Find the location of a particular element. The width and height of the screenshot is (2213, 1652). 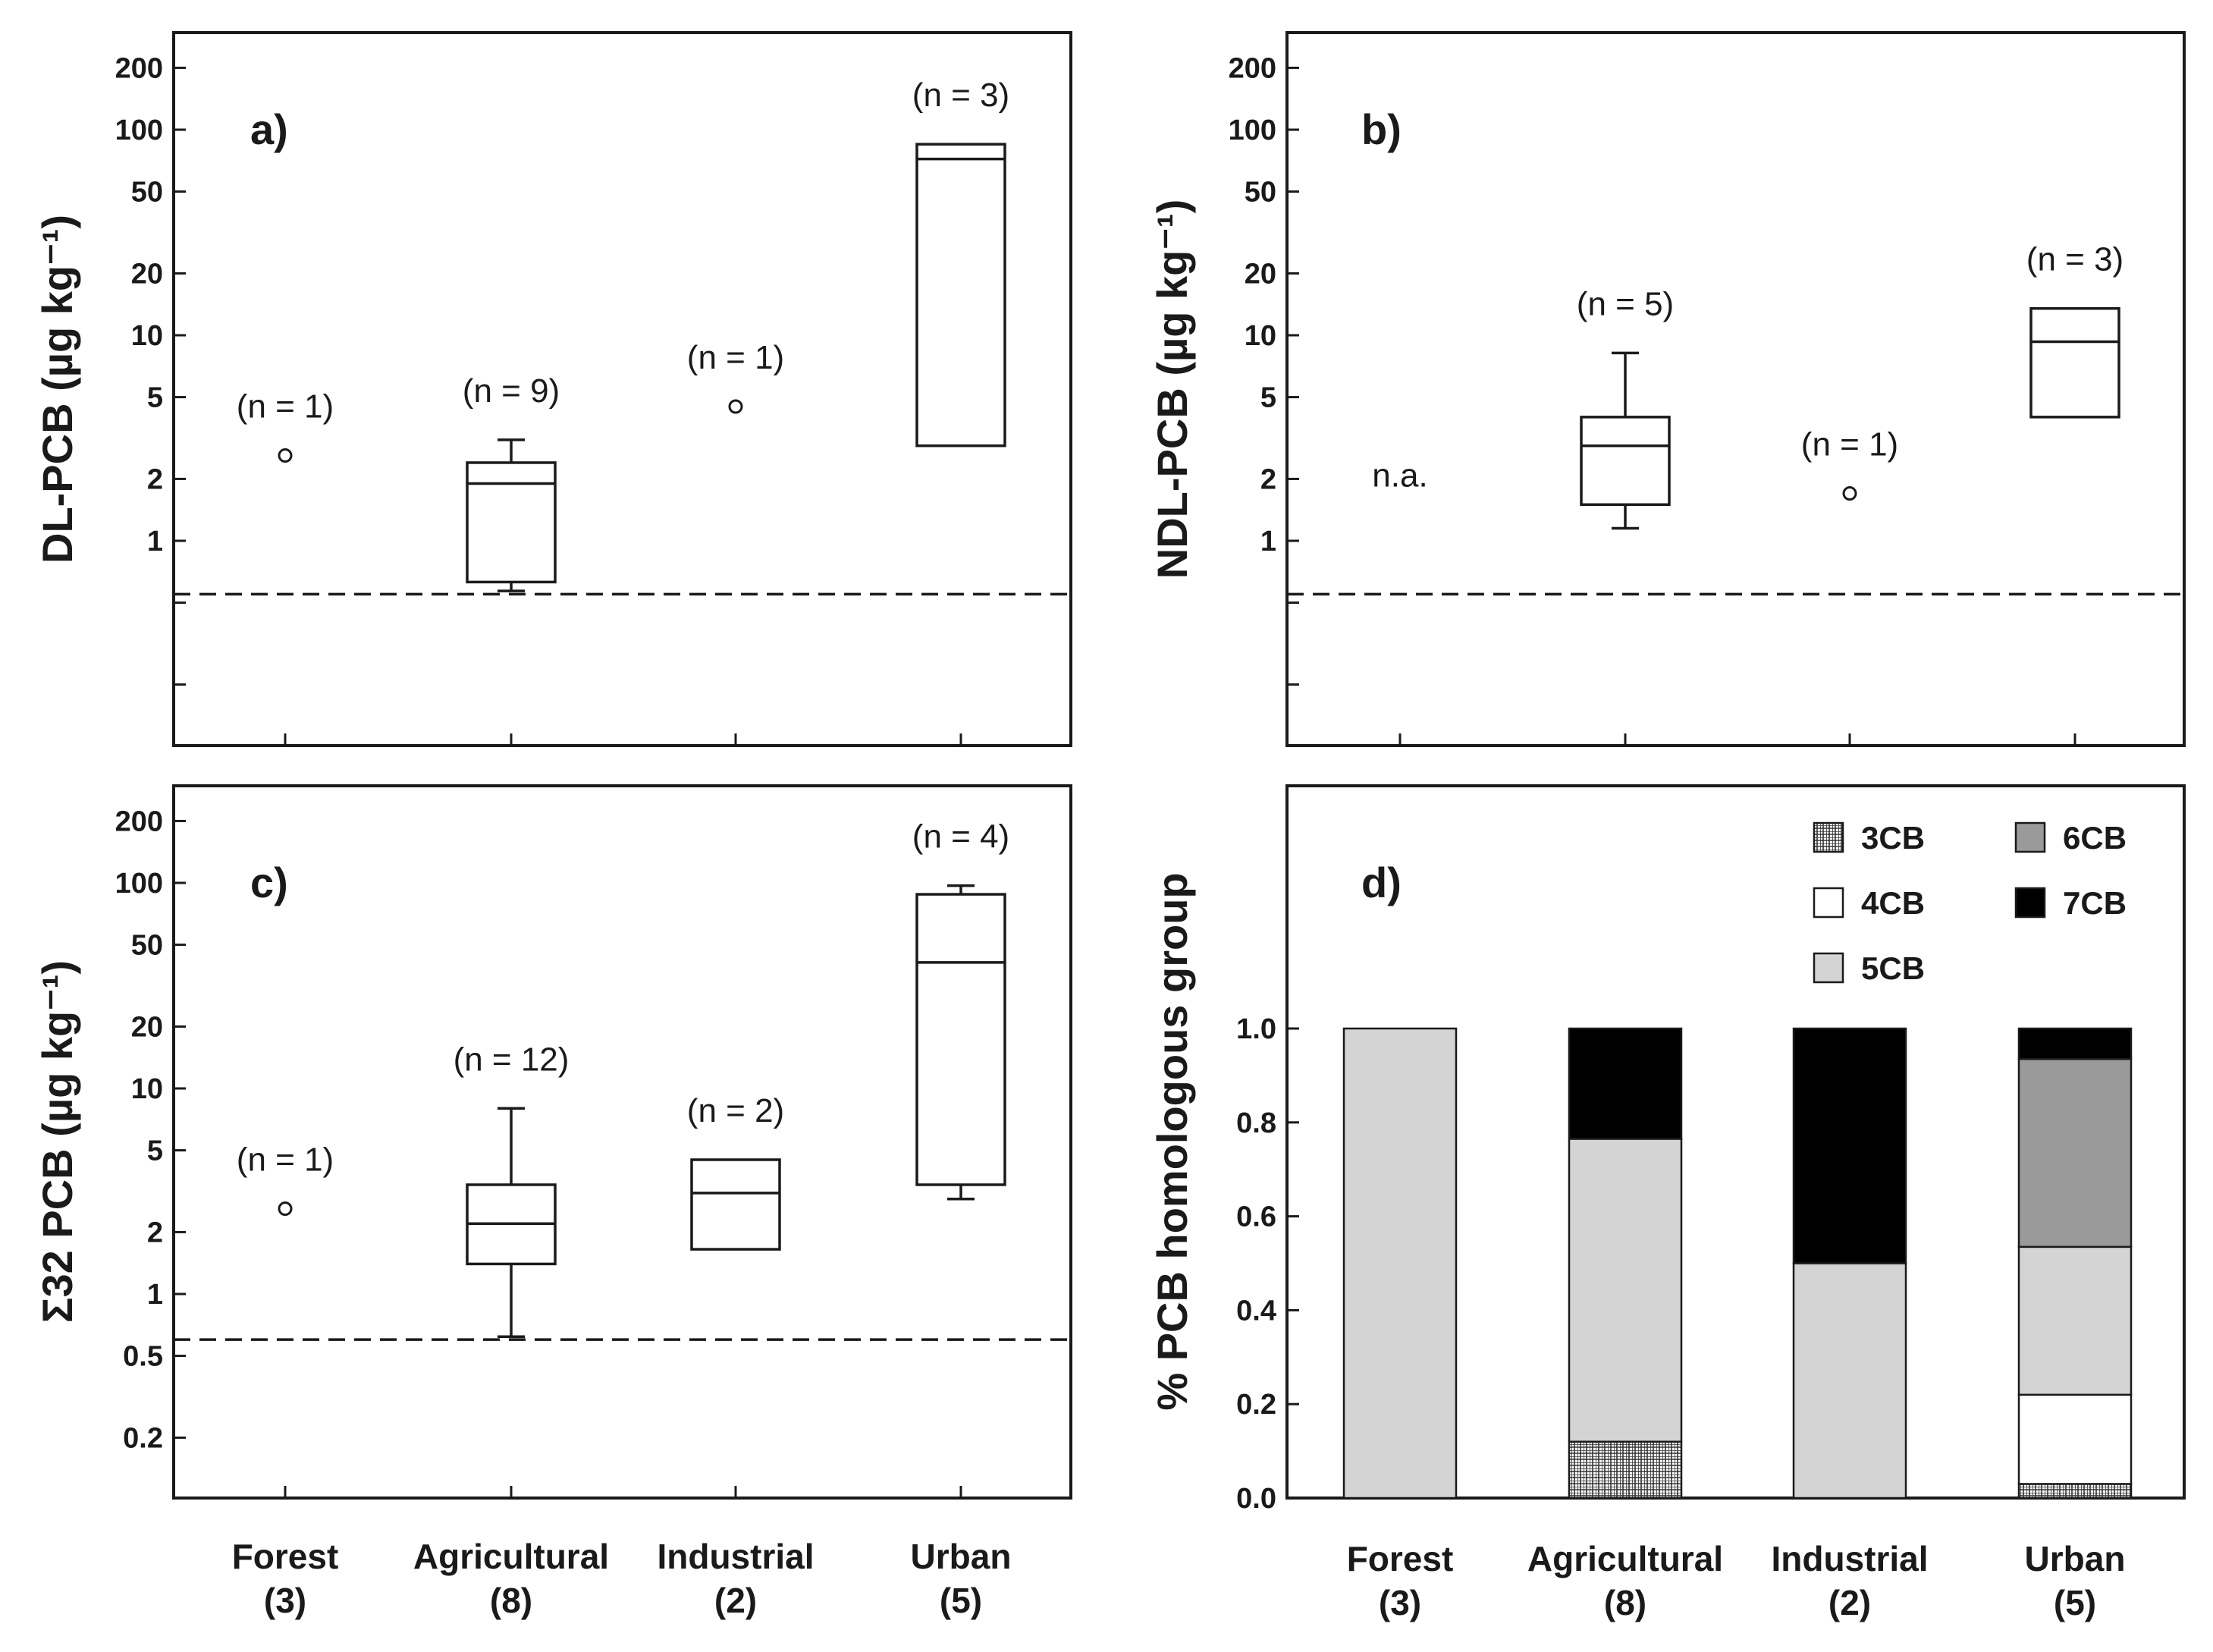

n-label: (n = 3) is located at coordinates (2075, 260).